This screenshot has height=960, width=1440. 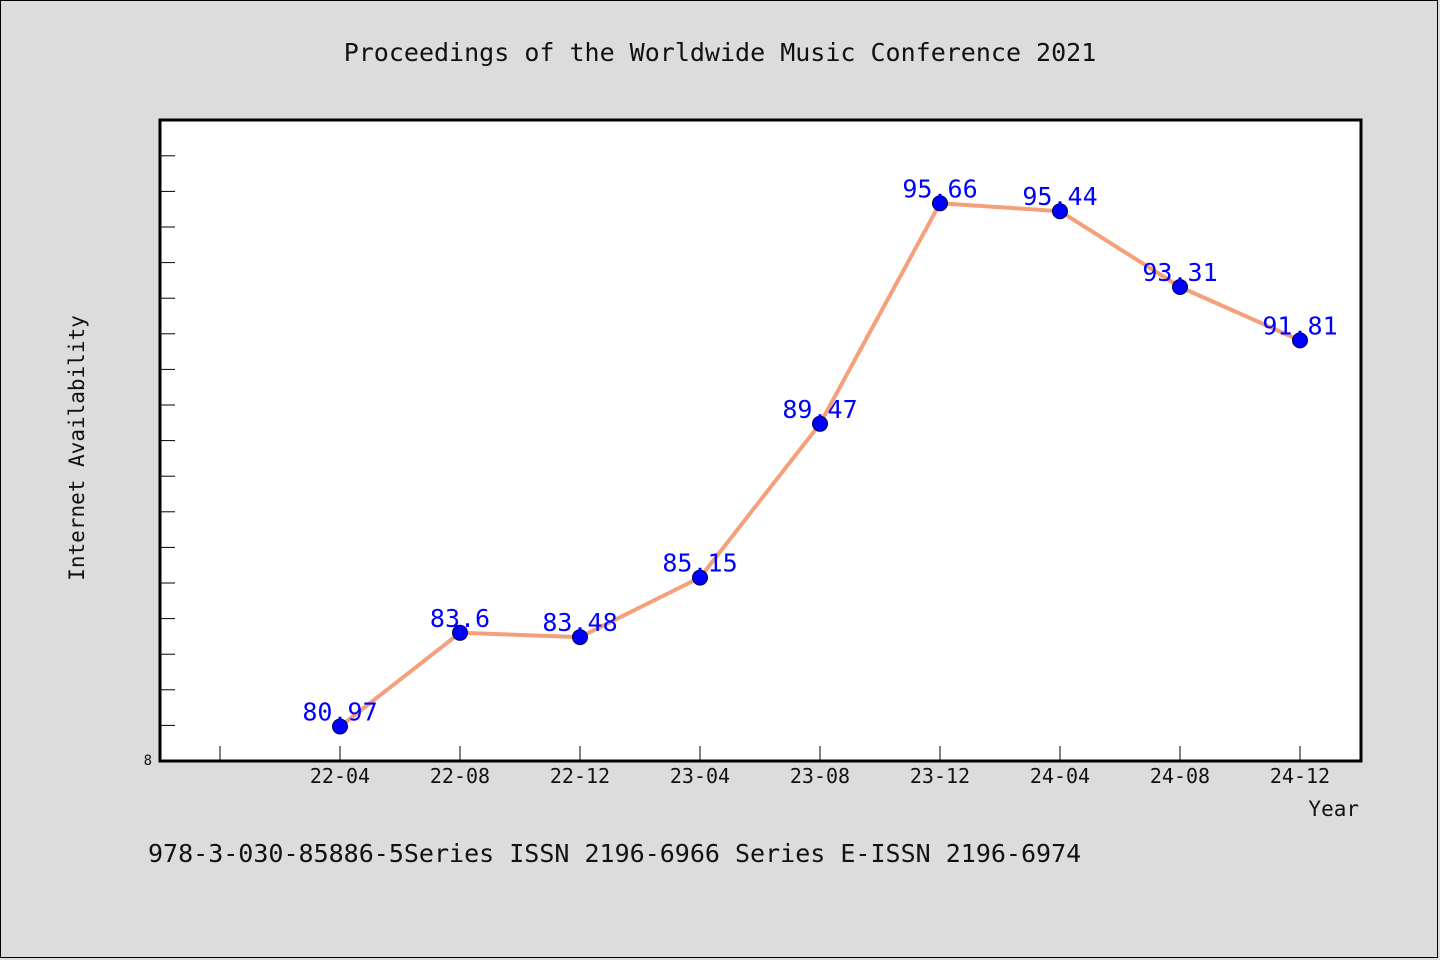 What do you see at coordinates (1179, 272) in the screenshot?
I see `data-label: 93.31` at bounding box center [1179, 272].